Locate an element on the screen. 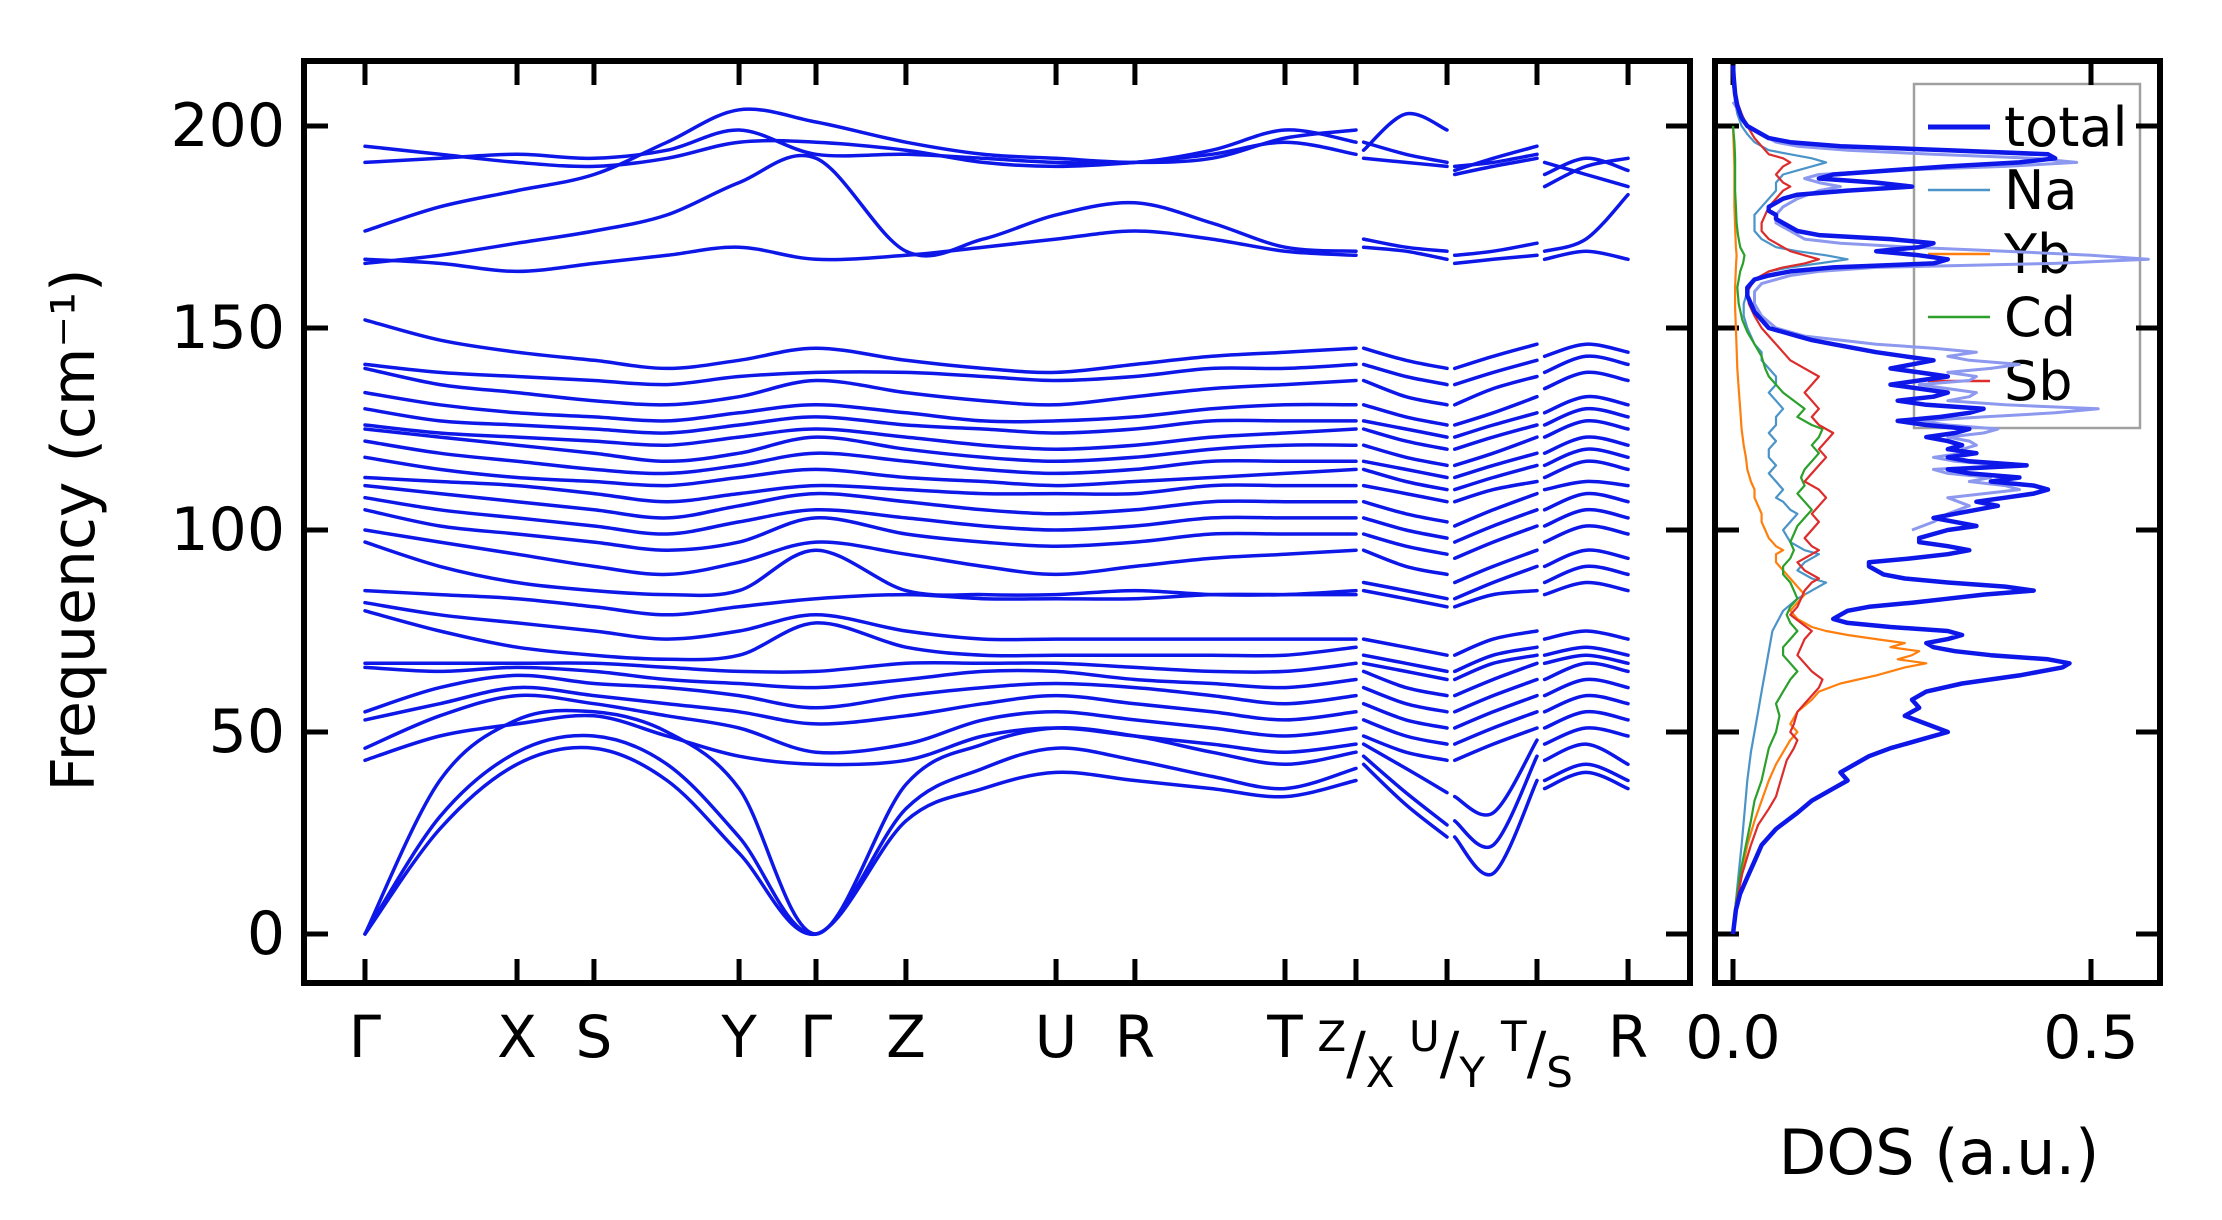 The image size is (2222, 1220). k-tick-label: Z/X is located at coordinates (1356, 1054).